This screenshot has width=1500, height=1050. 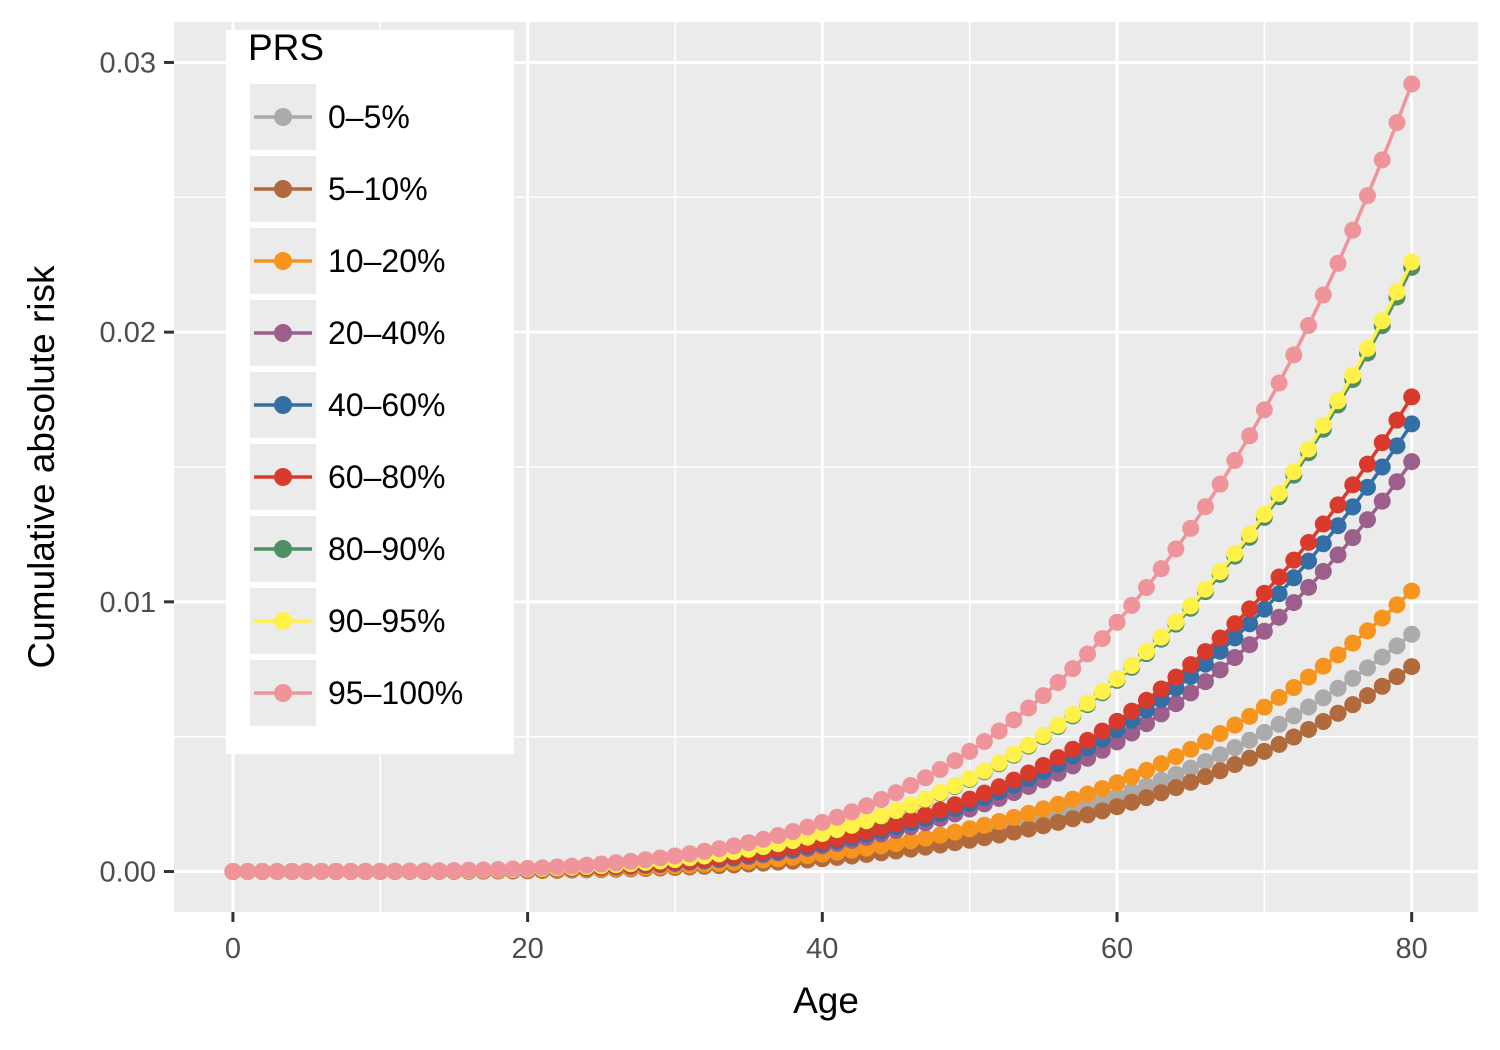 I want to click on legend-label: 10–20%, so click(x=386, y=261).